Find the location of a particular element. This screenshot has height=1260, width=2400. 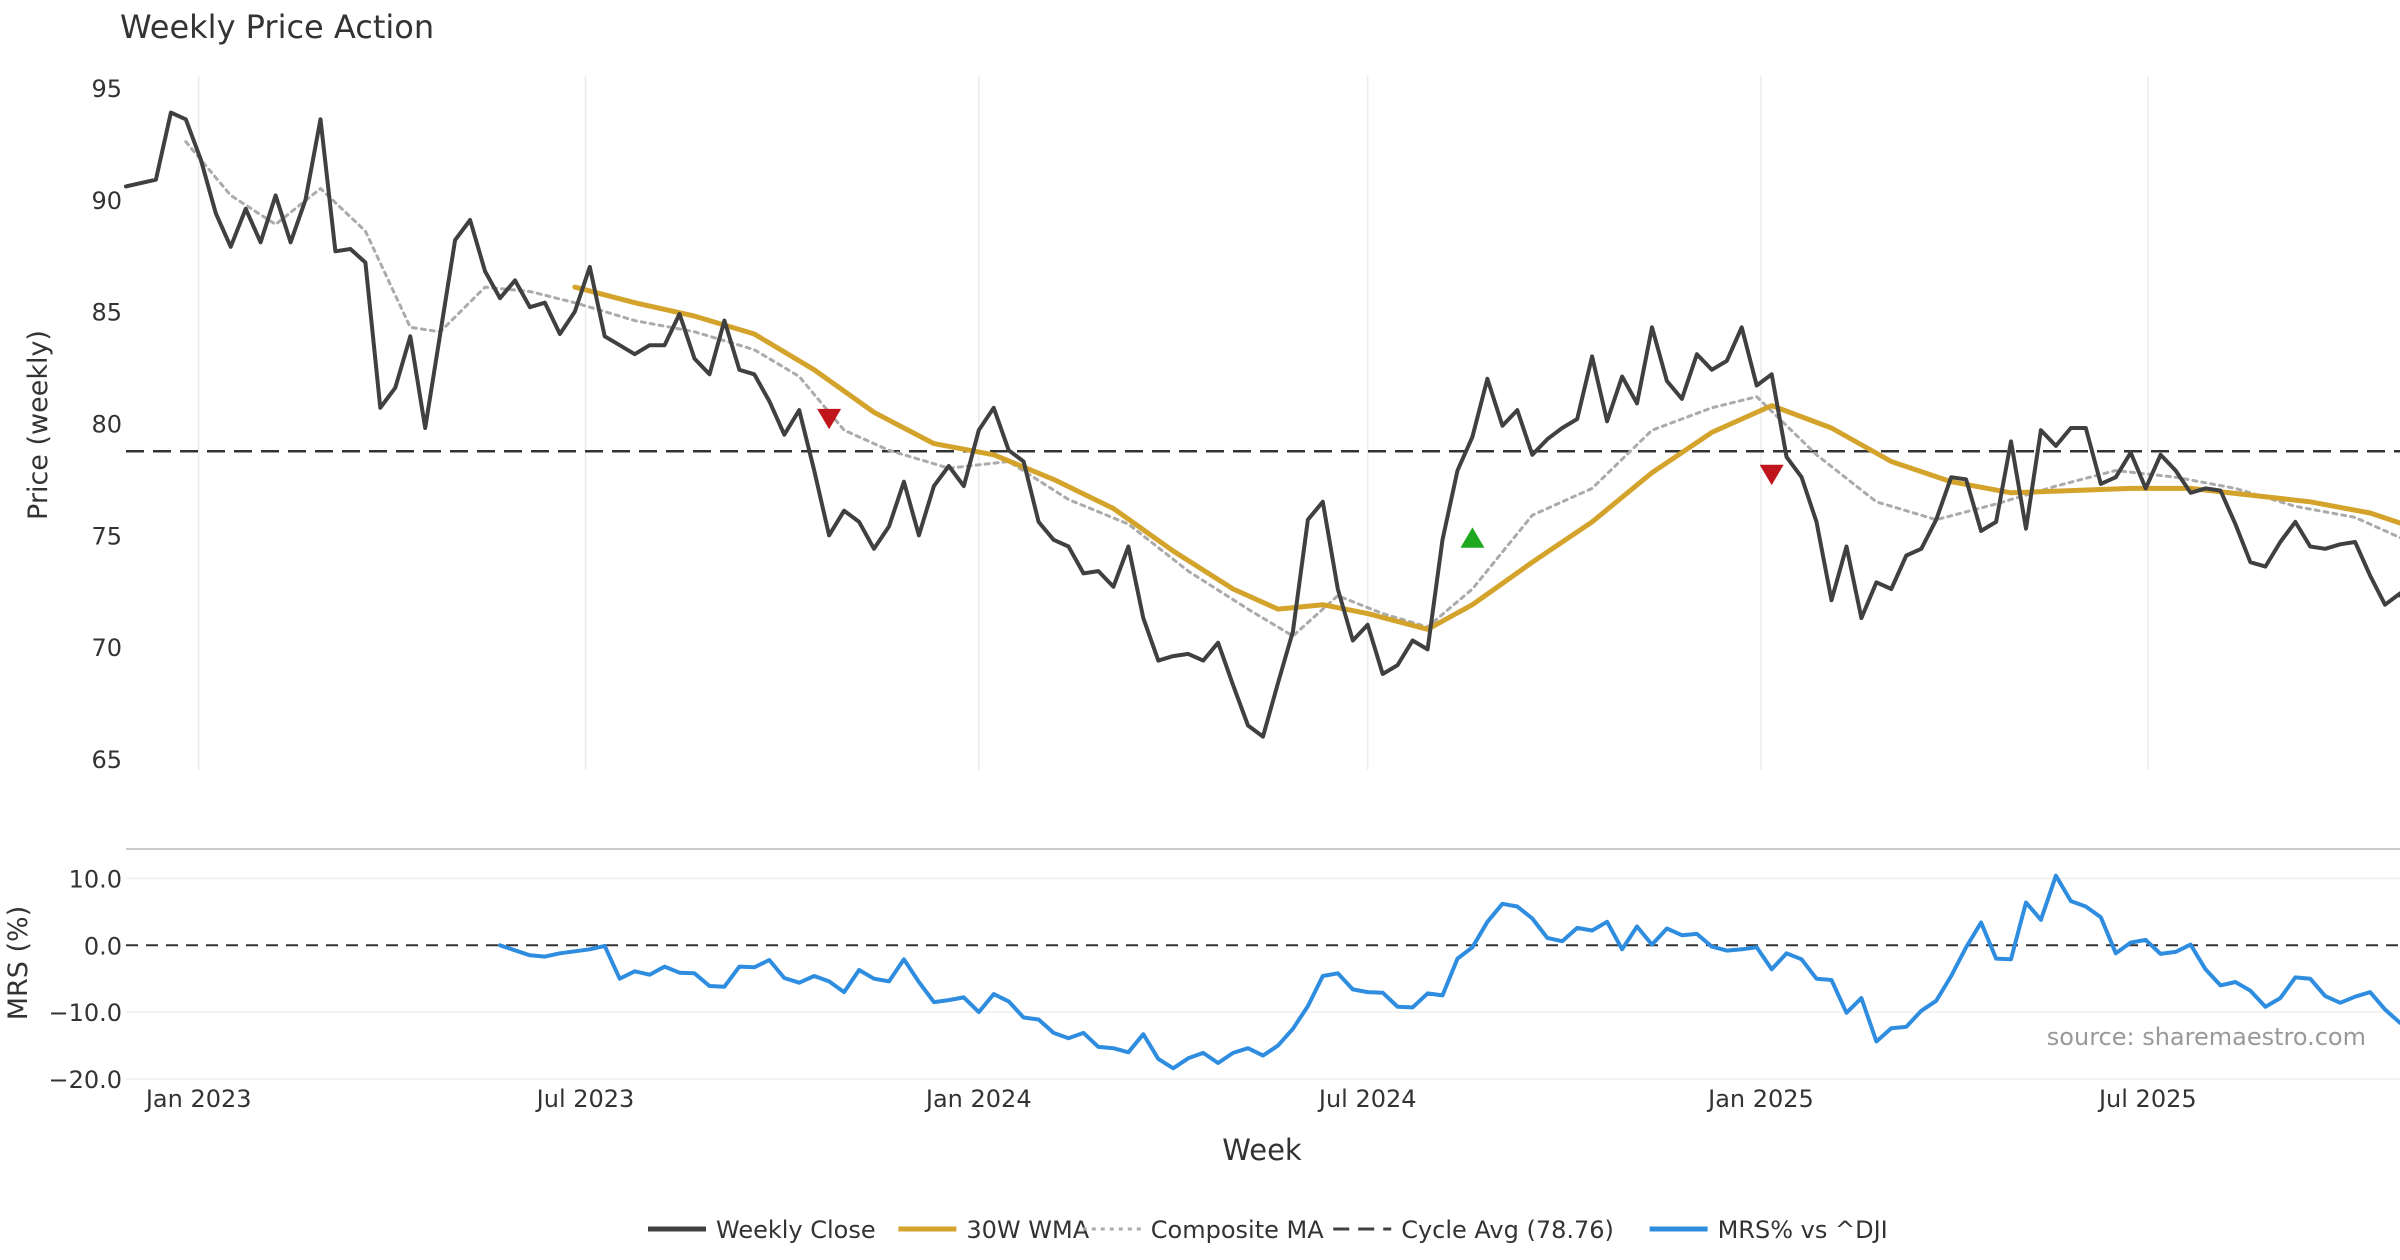

x-tick-label: Jan 2023 is located at coordinates (198, 1099).